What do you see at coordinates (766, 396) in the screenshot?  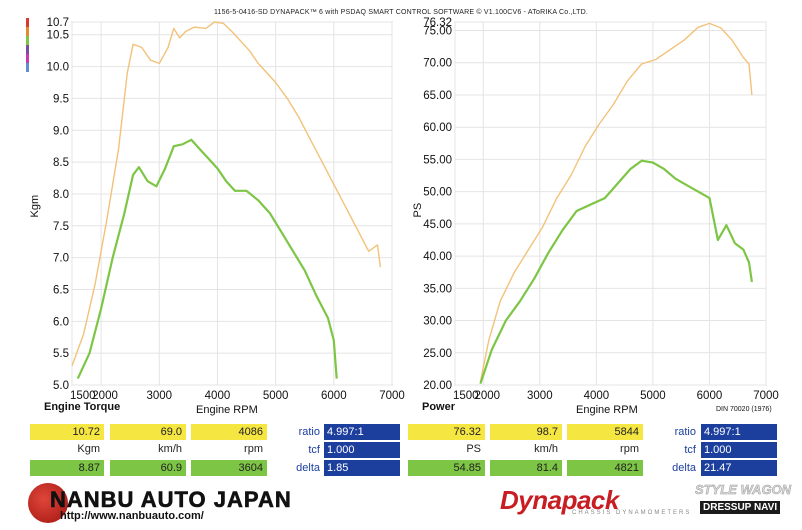 I see `power-xtick-label: 7000` at bounding box center [766, 396].